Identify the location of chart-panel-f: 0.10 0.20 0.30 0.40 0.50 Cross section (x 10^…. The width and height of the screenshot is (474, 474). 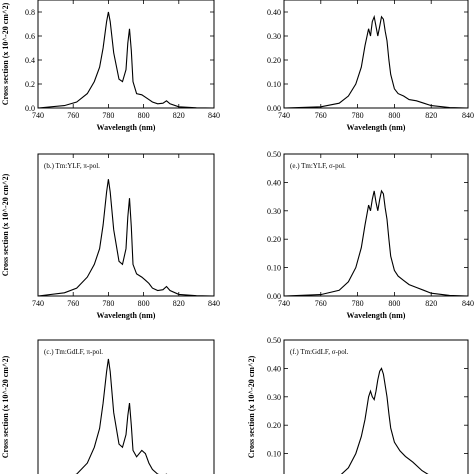
(358, 405).